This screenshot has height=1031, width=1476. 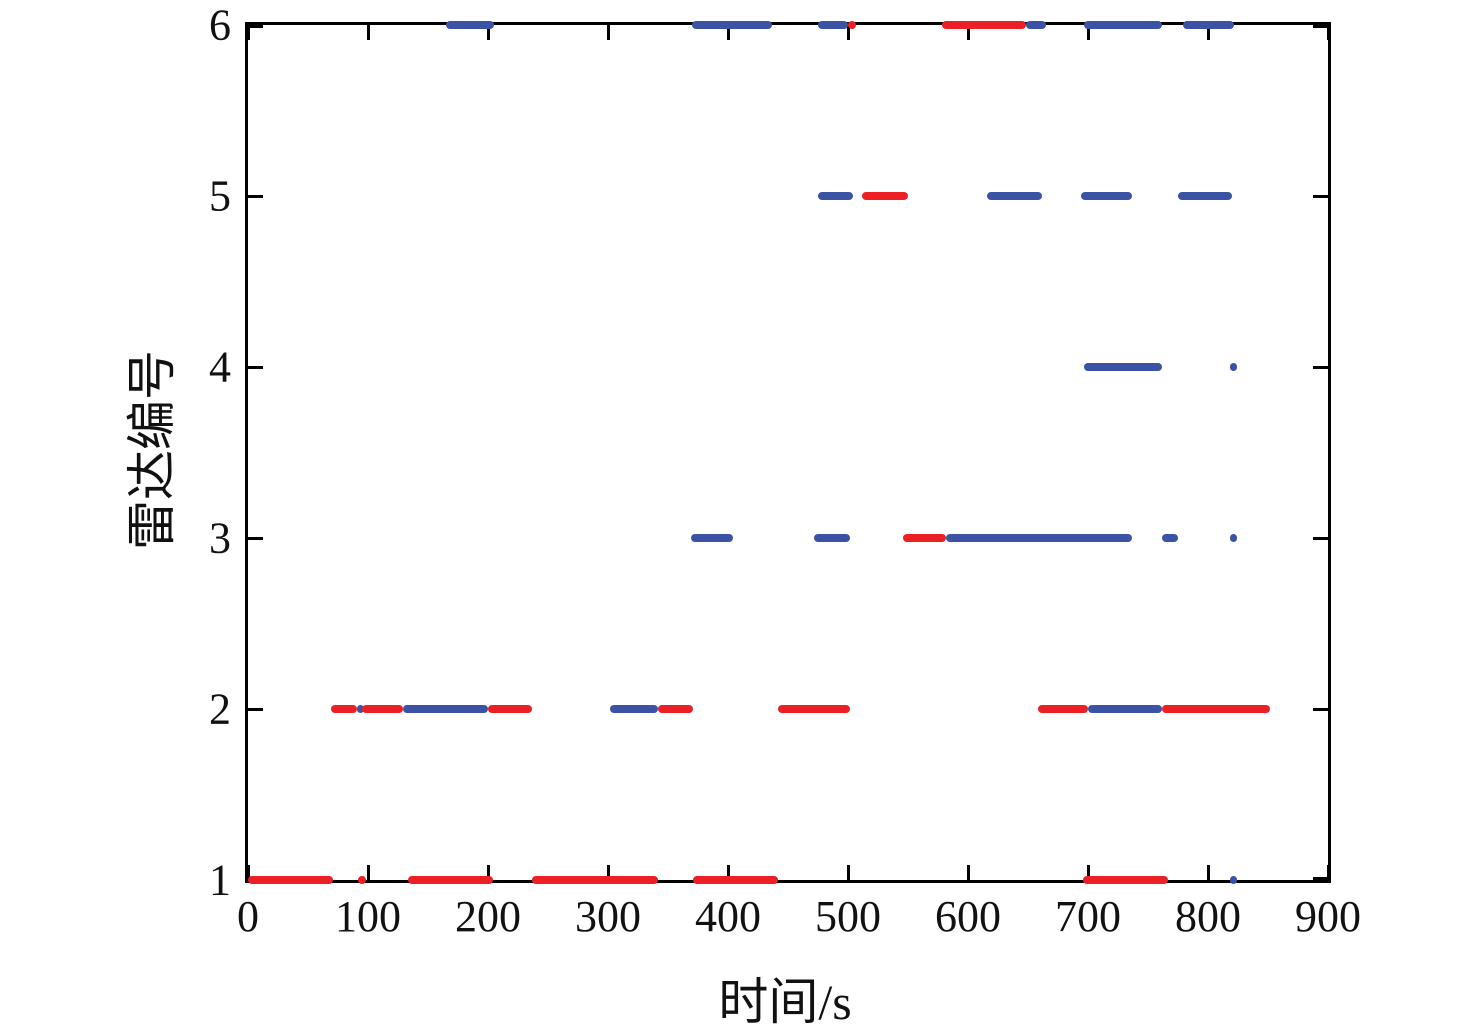 What do you see at coordinates (608, 916) in the screenshot?
I see `x-tick-label: 300` at bounding box center [608, 916].